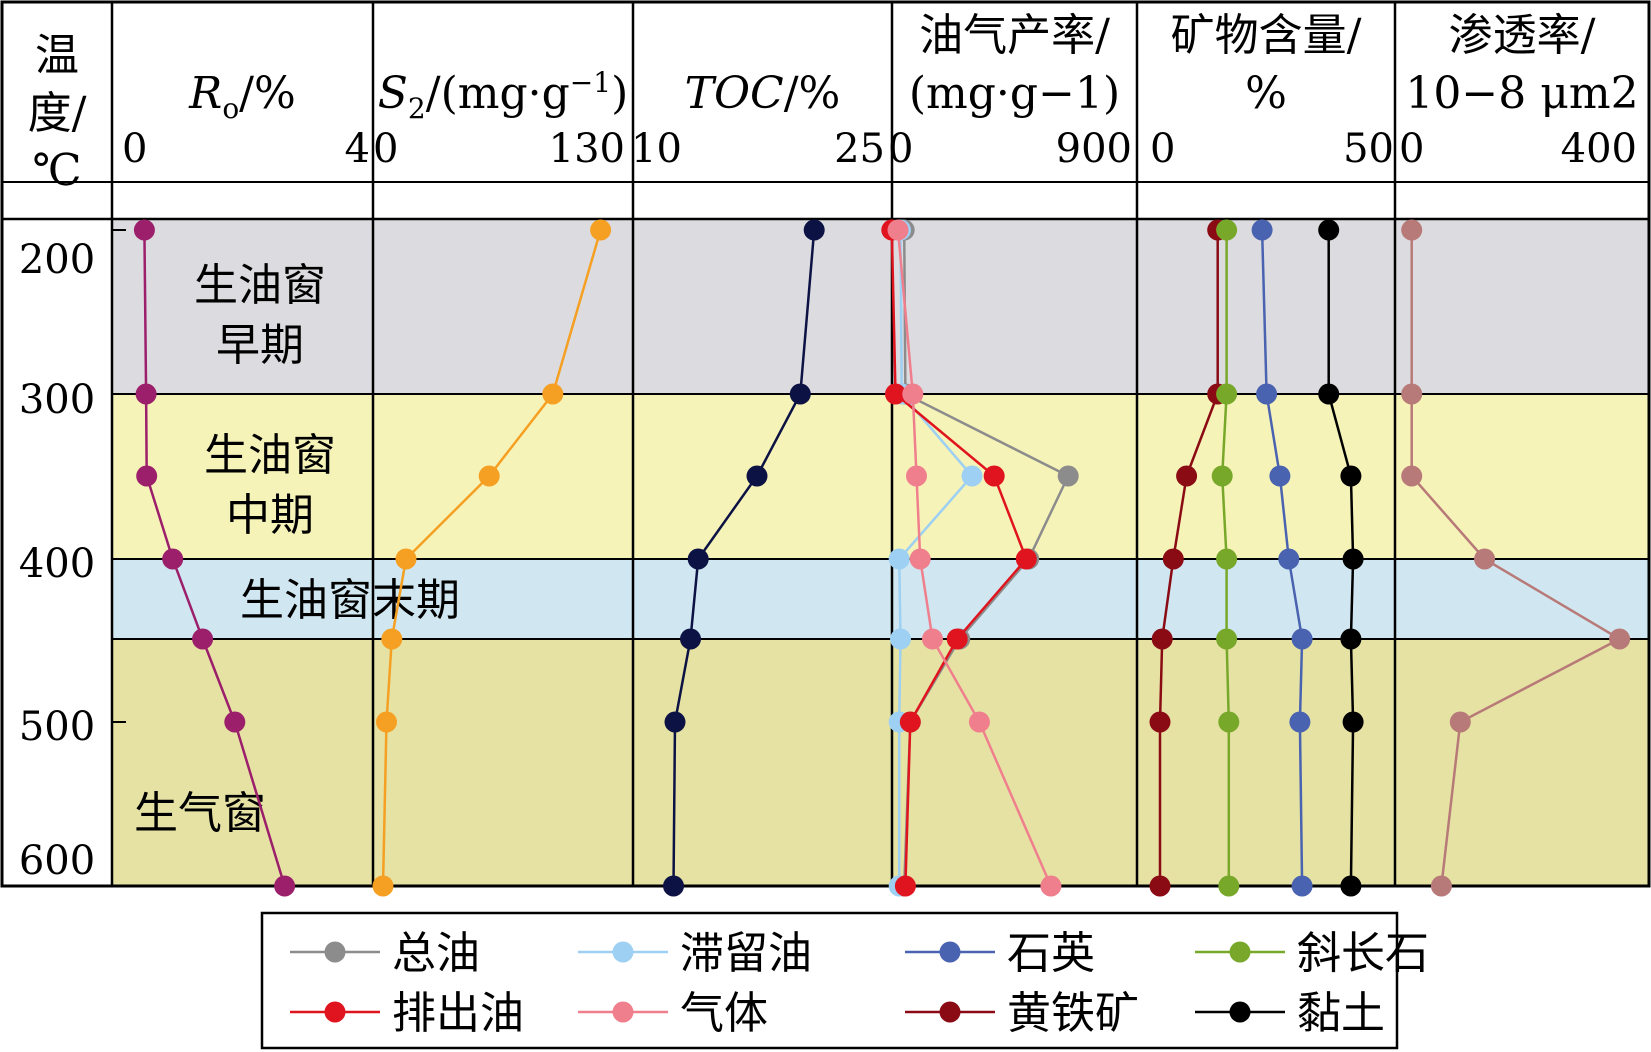 The width and height of the screenshot is (1651, 1052). What do you see at coordinates (1051, 953) in the screenshot?
I see `legend-label: 石英` at bounding box center [1051, 953].